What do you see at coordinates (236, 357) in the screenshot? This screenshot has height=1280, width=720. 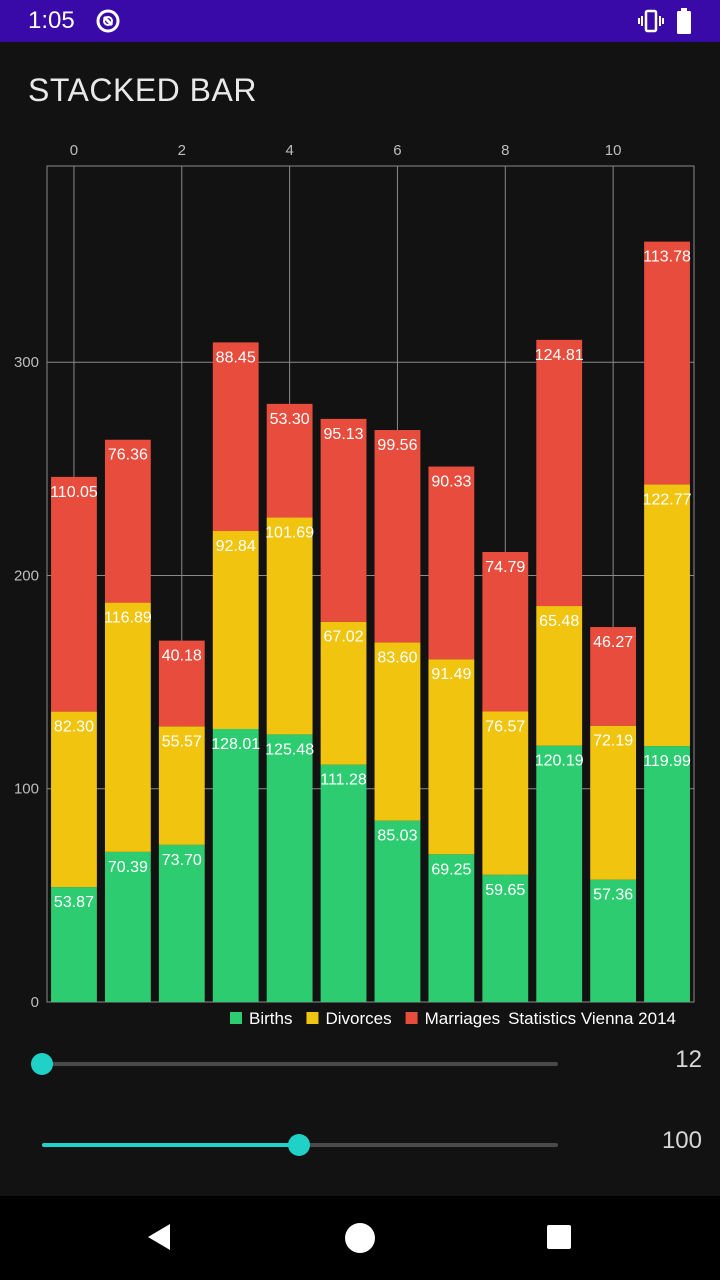 I see `bar-value-label: 88.45` at bounding box center [236, 357].